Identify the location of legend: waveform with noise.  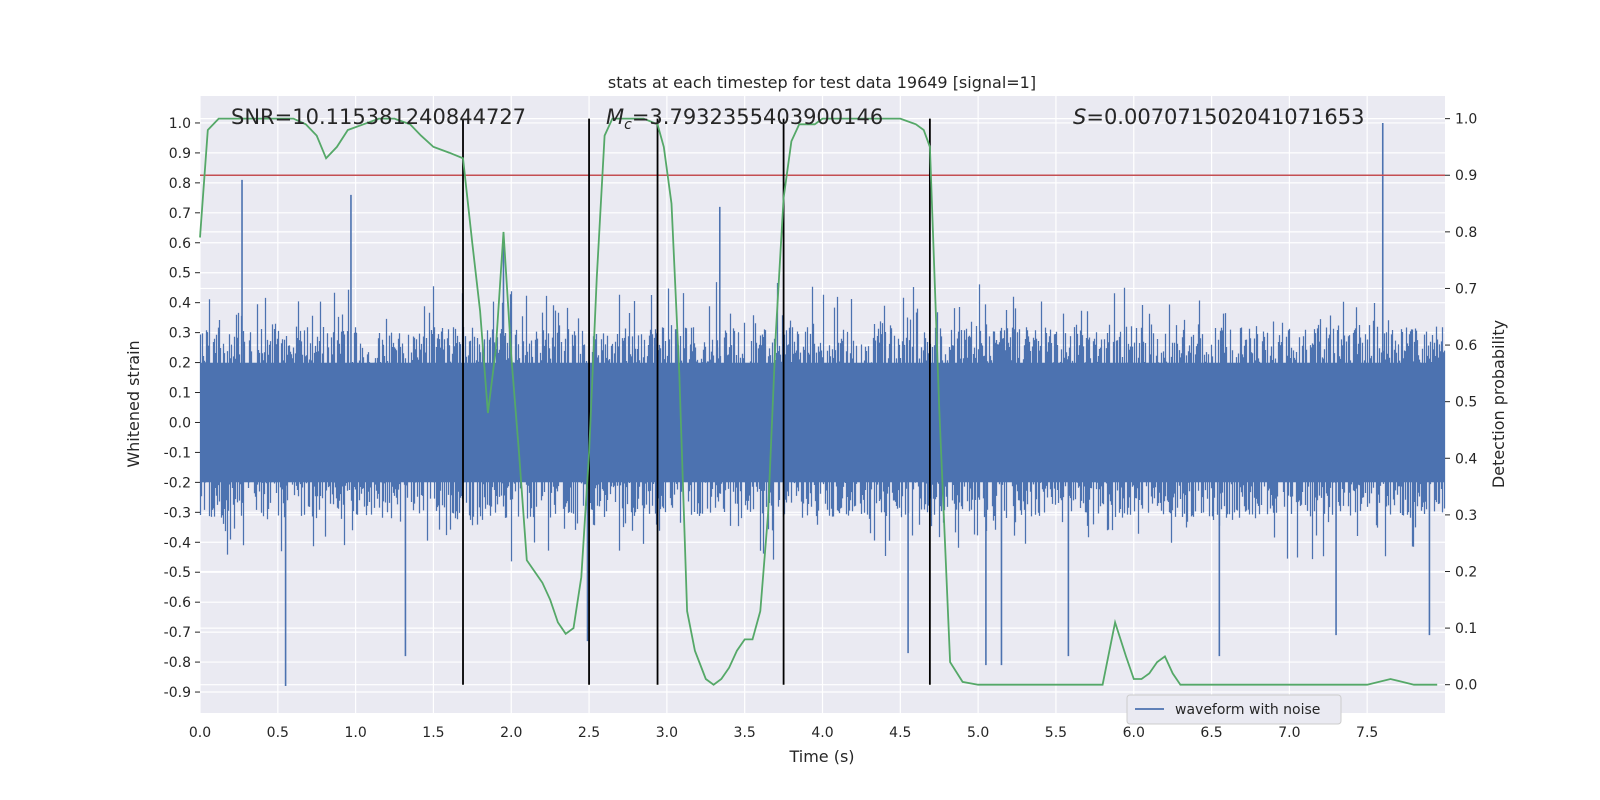
(1234, 709).